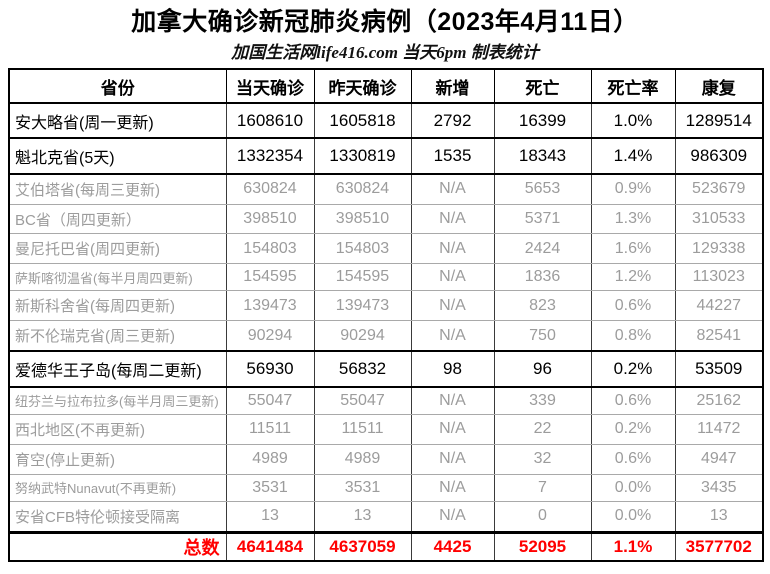 This screenshot has height=574, width=770. Describe the element at coordinates (719, 459) in the screenshot. I see `recovered-cell: 4947` at that location.